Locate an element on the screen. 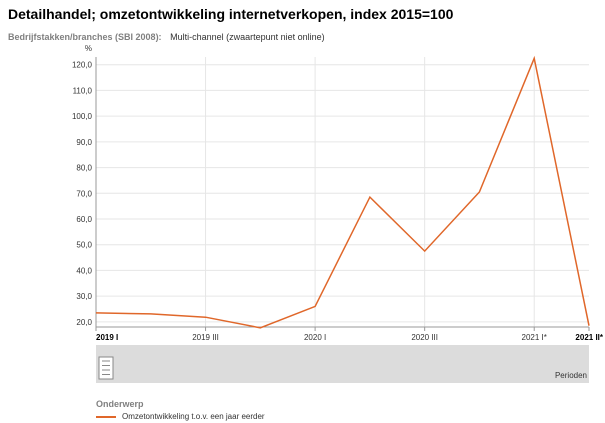  y-tick-label: 50,0 is located at coordinates (84, 245).